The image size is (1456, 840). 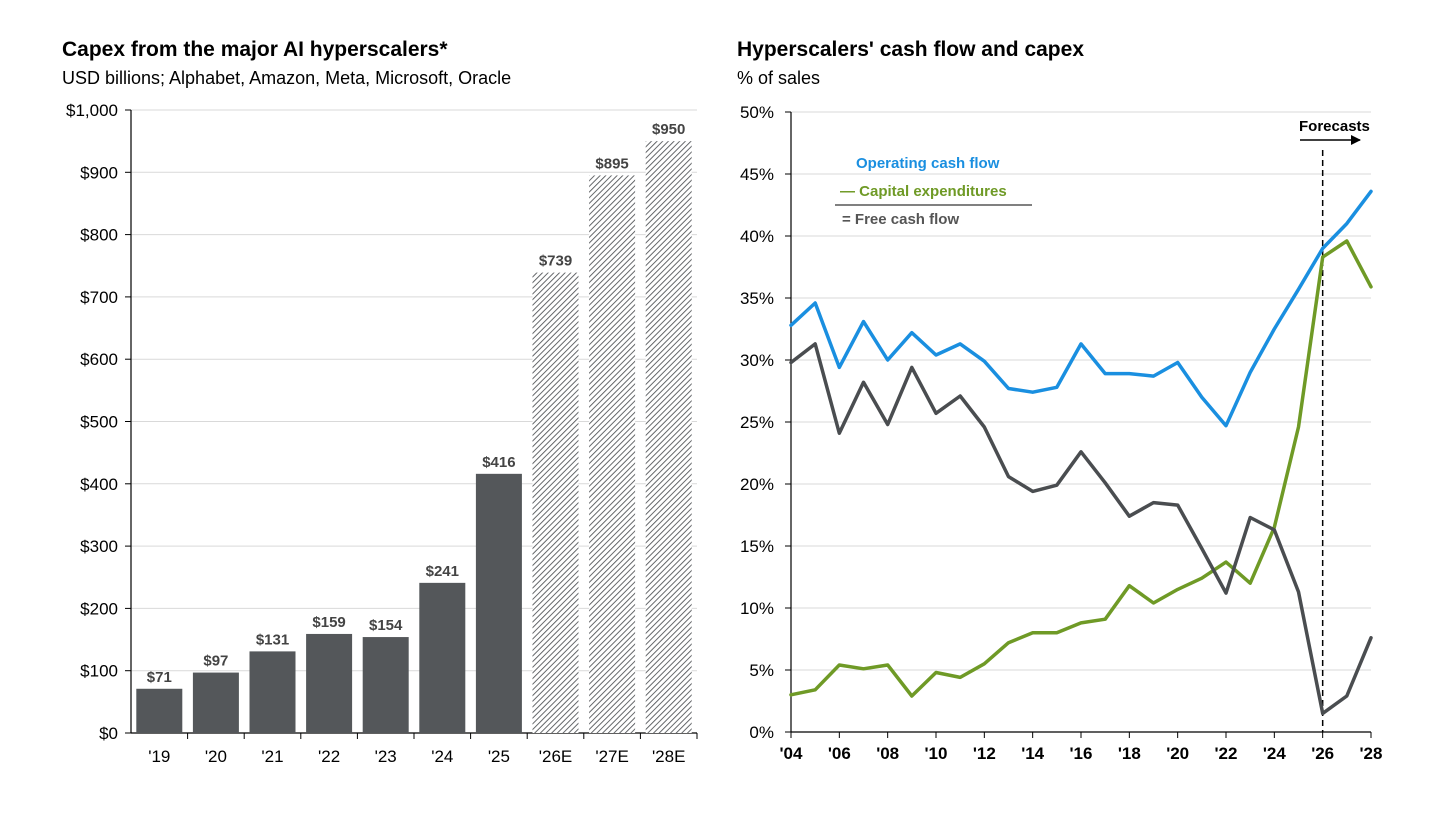 I want to click on line-chart-subtitle: % of sales, so click(x=779, y=78).